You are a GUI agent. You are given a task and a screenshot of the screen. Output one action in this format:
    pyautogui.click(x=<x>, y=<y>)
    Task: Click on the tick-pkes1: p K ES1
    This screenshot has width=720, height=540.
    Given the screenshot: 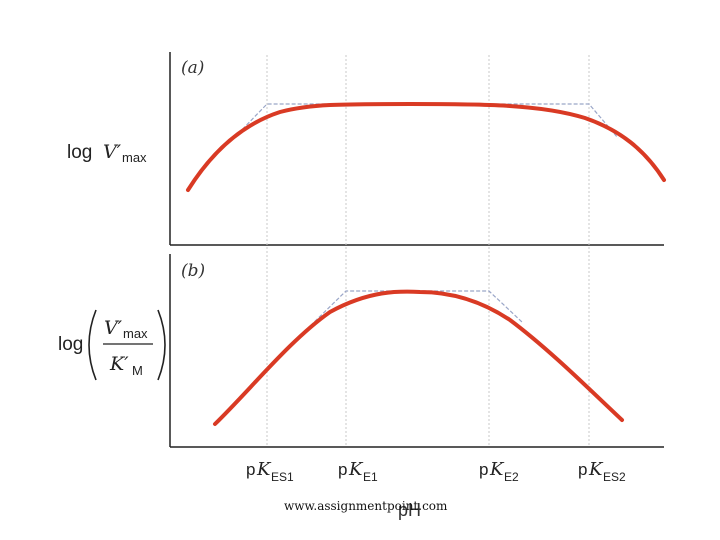 What is the action you would take?
    pyautogui.click(x=270, y=471)
    